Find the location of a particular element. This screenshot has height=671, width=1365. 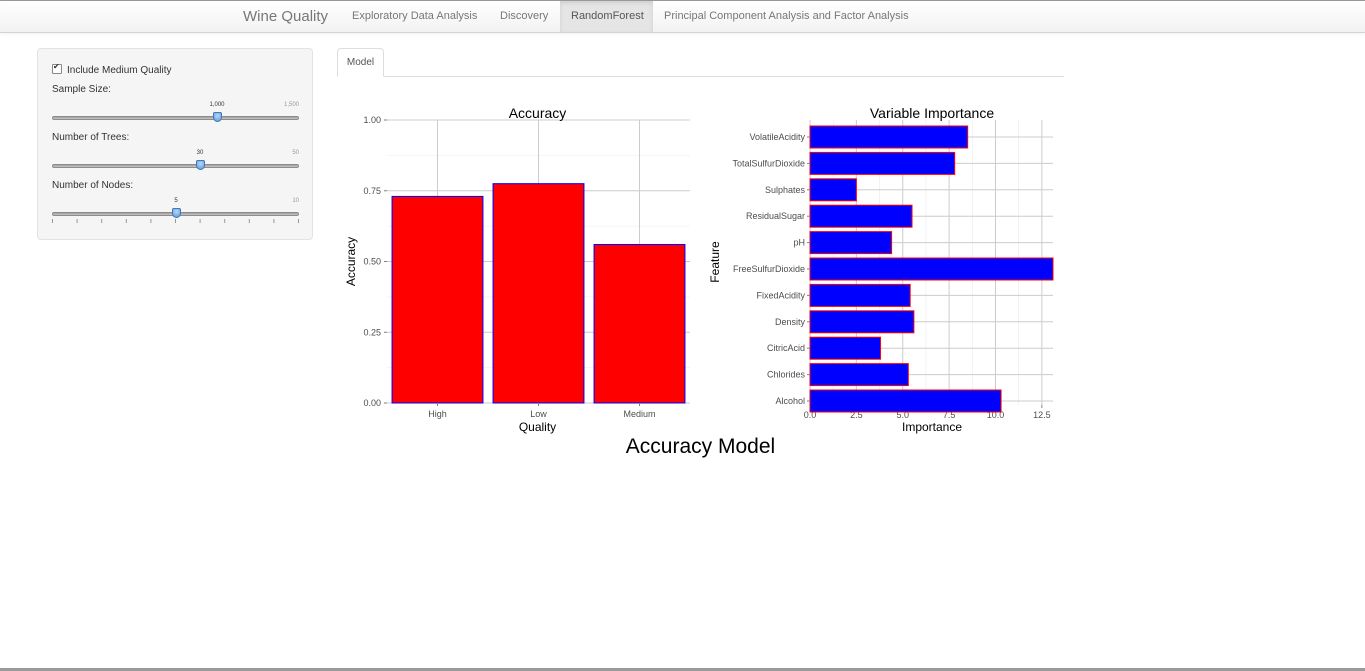

sample-size-label: Sample Size: is located at coordinates (81, 89).